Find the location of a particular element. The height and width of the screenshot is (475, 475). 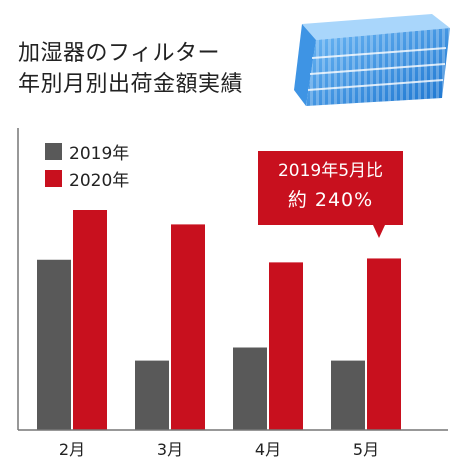

growth-callout: 2019年5月比 約 240% is located at coordinates (330, 194).